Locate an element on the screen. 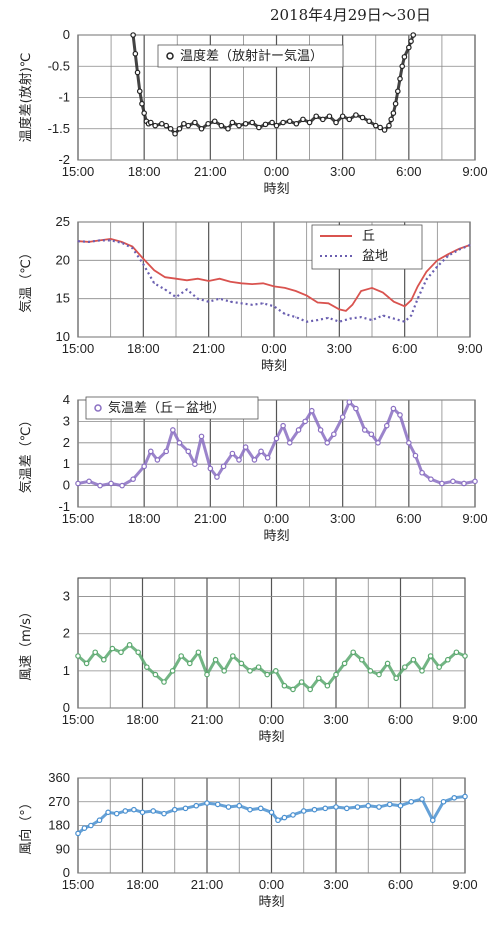  y-tick-label: -2 is located at coordinates (64, 159).